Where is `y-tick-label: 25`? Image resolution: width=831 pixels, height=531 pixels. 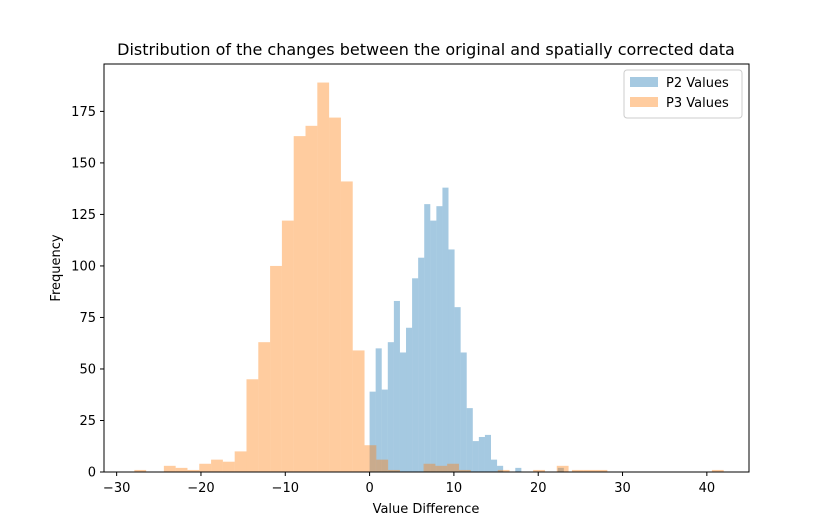 y-tick-label: 25 is located at coordinates (87, 421).